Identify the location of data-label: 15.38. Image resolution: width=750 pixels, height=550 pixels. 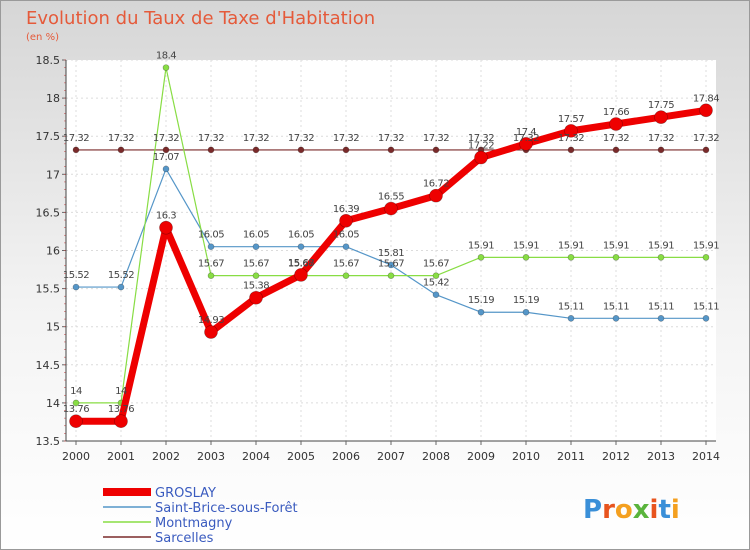
(256, 286).